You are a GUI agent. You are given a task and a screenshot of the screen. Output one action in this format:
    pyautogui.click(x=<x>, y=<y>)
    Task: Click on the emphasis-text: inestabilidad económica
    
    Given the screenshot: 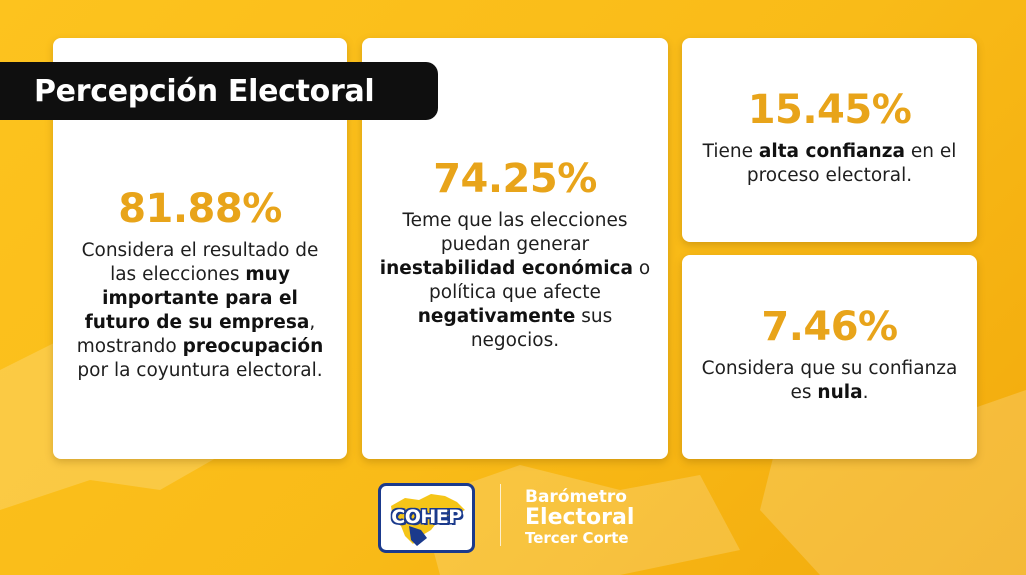 What is the action you would take?
    pyautogui.click(x=506, y=268)
    